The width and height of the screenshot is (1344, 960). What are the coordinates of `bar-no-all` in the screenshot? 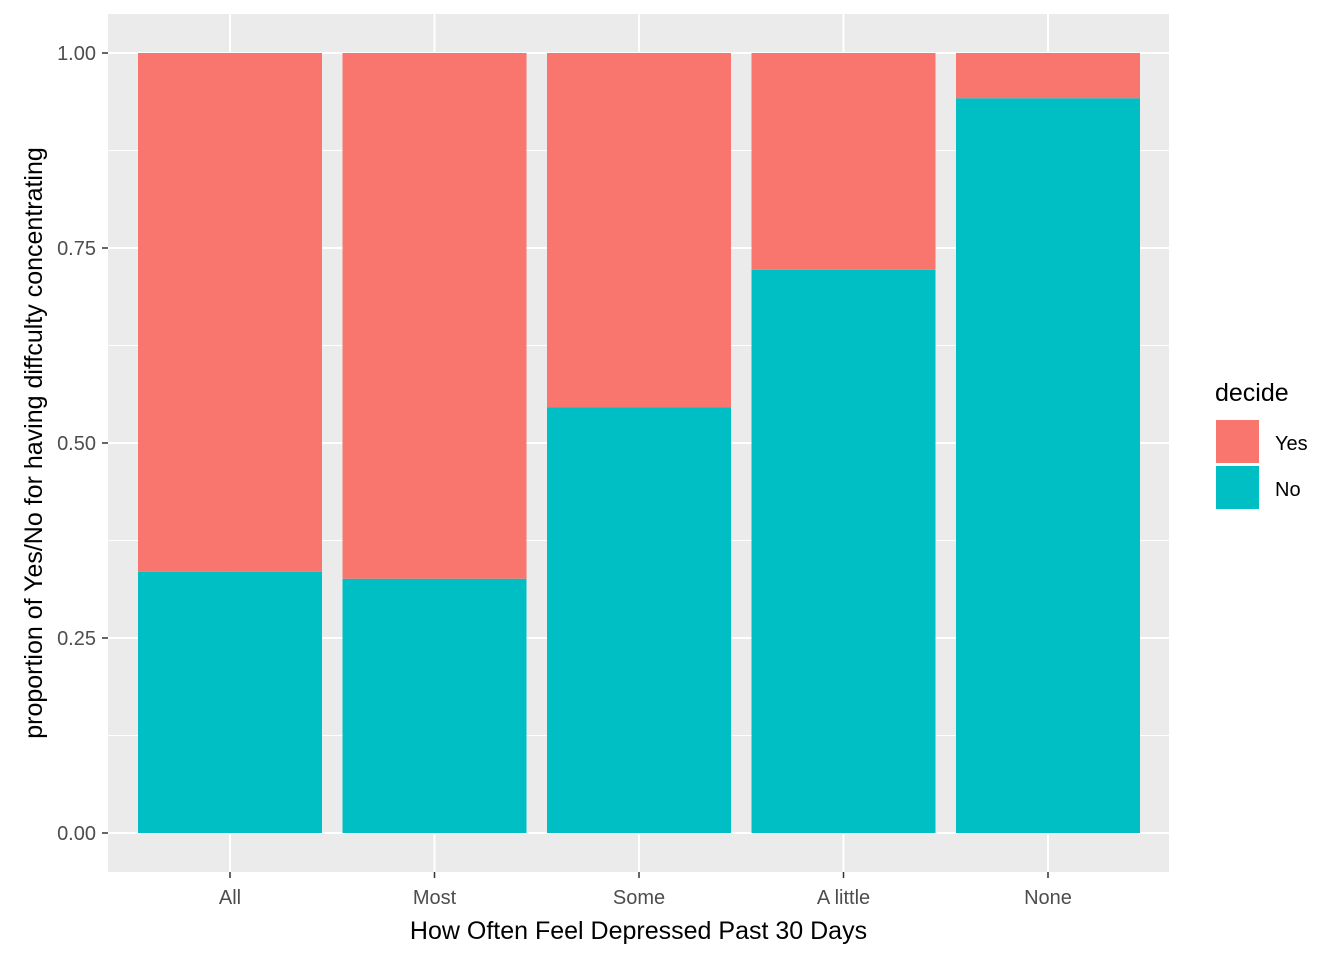 It's located at (230, 702).